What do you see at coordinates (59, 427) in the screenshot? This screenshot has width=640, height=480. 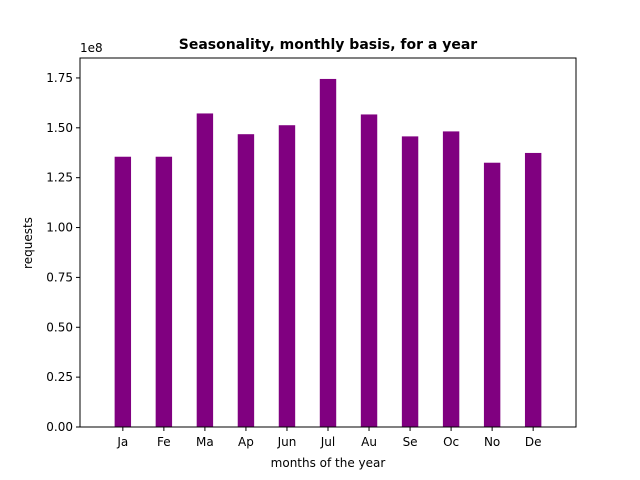 I see `y-tick-label: 0.00` at bounding box center [59, 427].